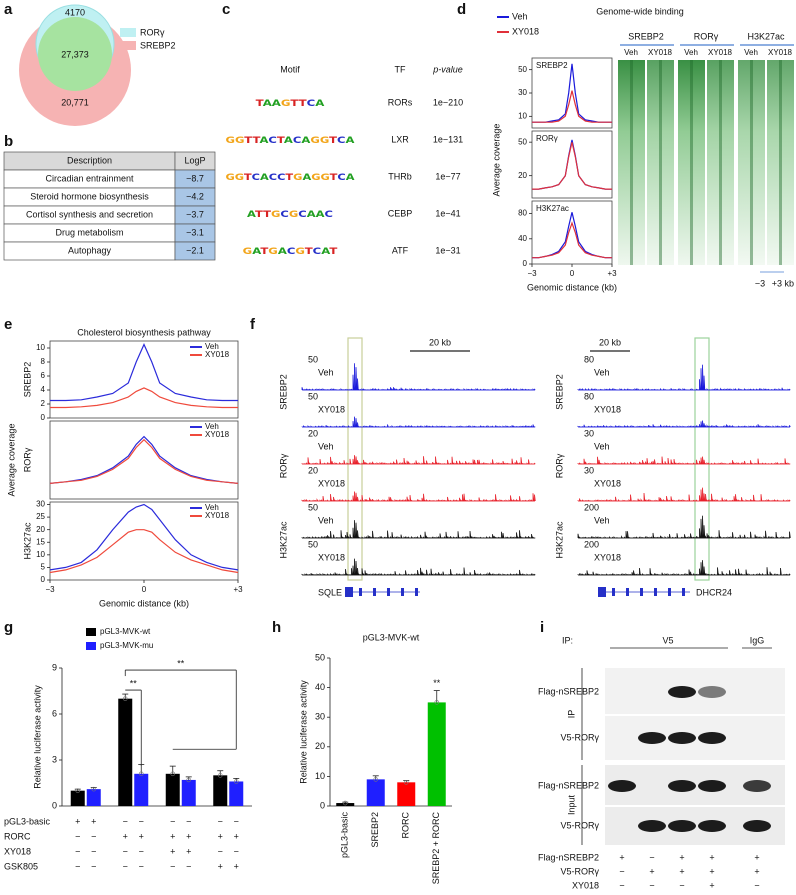  I want to click on data-point, so click(345, 803).